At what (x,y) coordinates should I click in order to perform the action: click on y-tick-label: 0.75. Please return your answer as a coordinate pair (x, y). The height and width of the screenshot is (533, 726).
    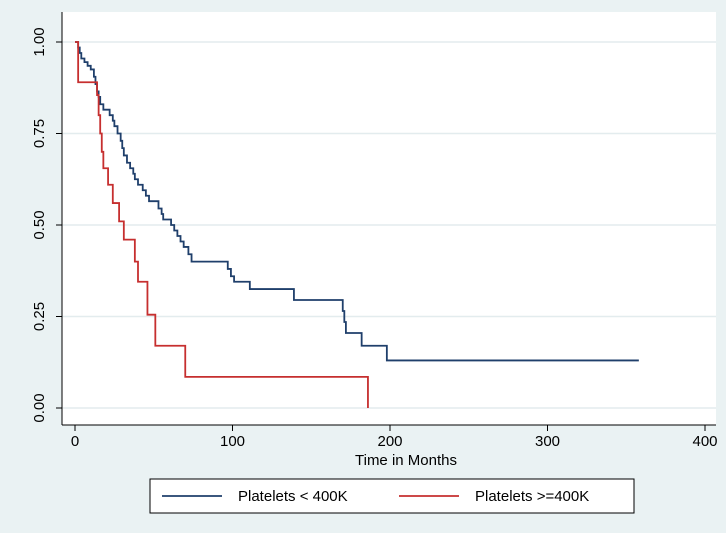
    Looking at the image, I should click on (39, 133).